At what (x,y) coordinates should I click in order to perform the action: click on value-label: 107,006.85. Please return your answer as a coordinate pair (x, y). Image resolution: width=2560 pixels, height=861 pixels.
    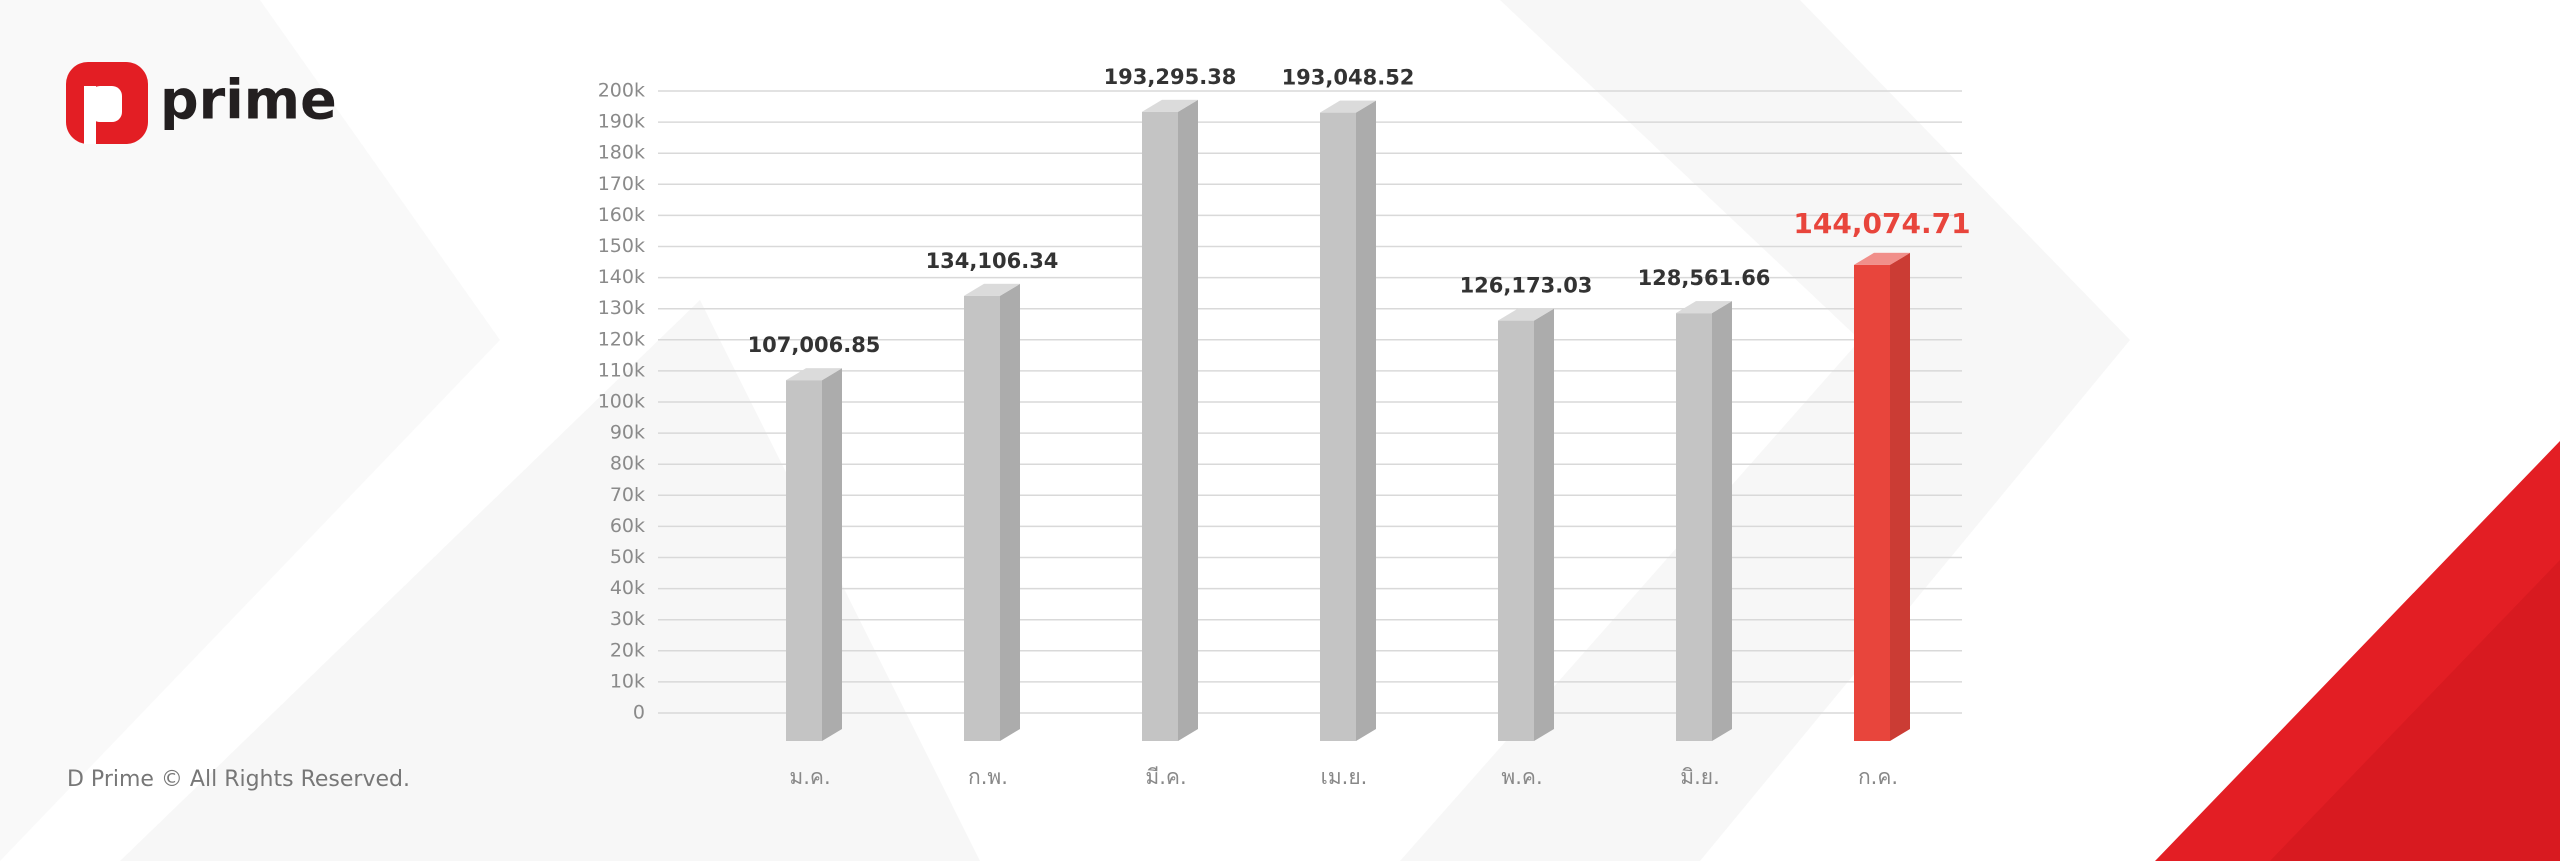
    Looking at the image, I should click on (814, 345).